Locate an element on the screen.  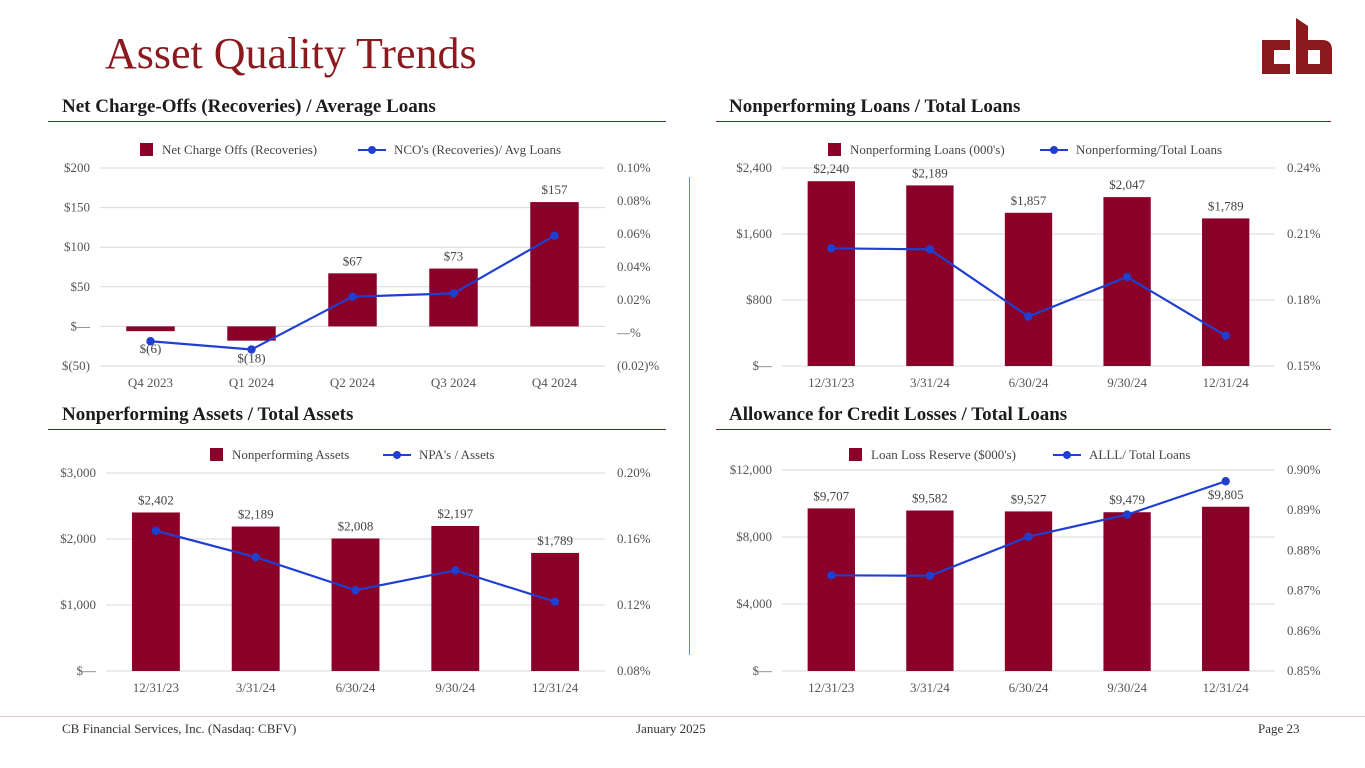
y2-tick-label: 0.20% is located at coordinates (634, 472).